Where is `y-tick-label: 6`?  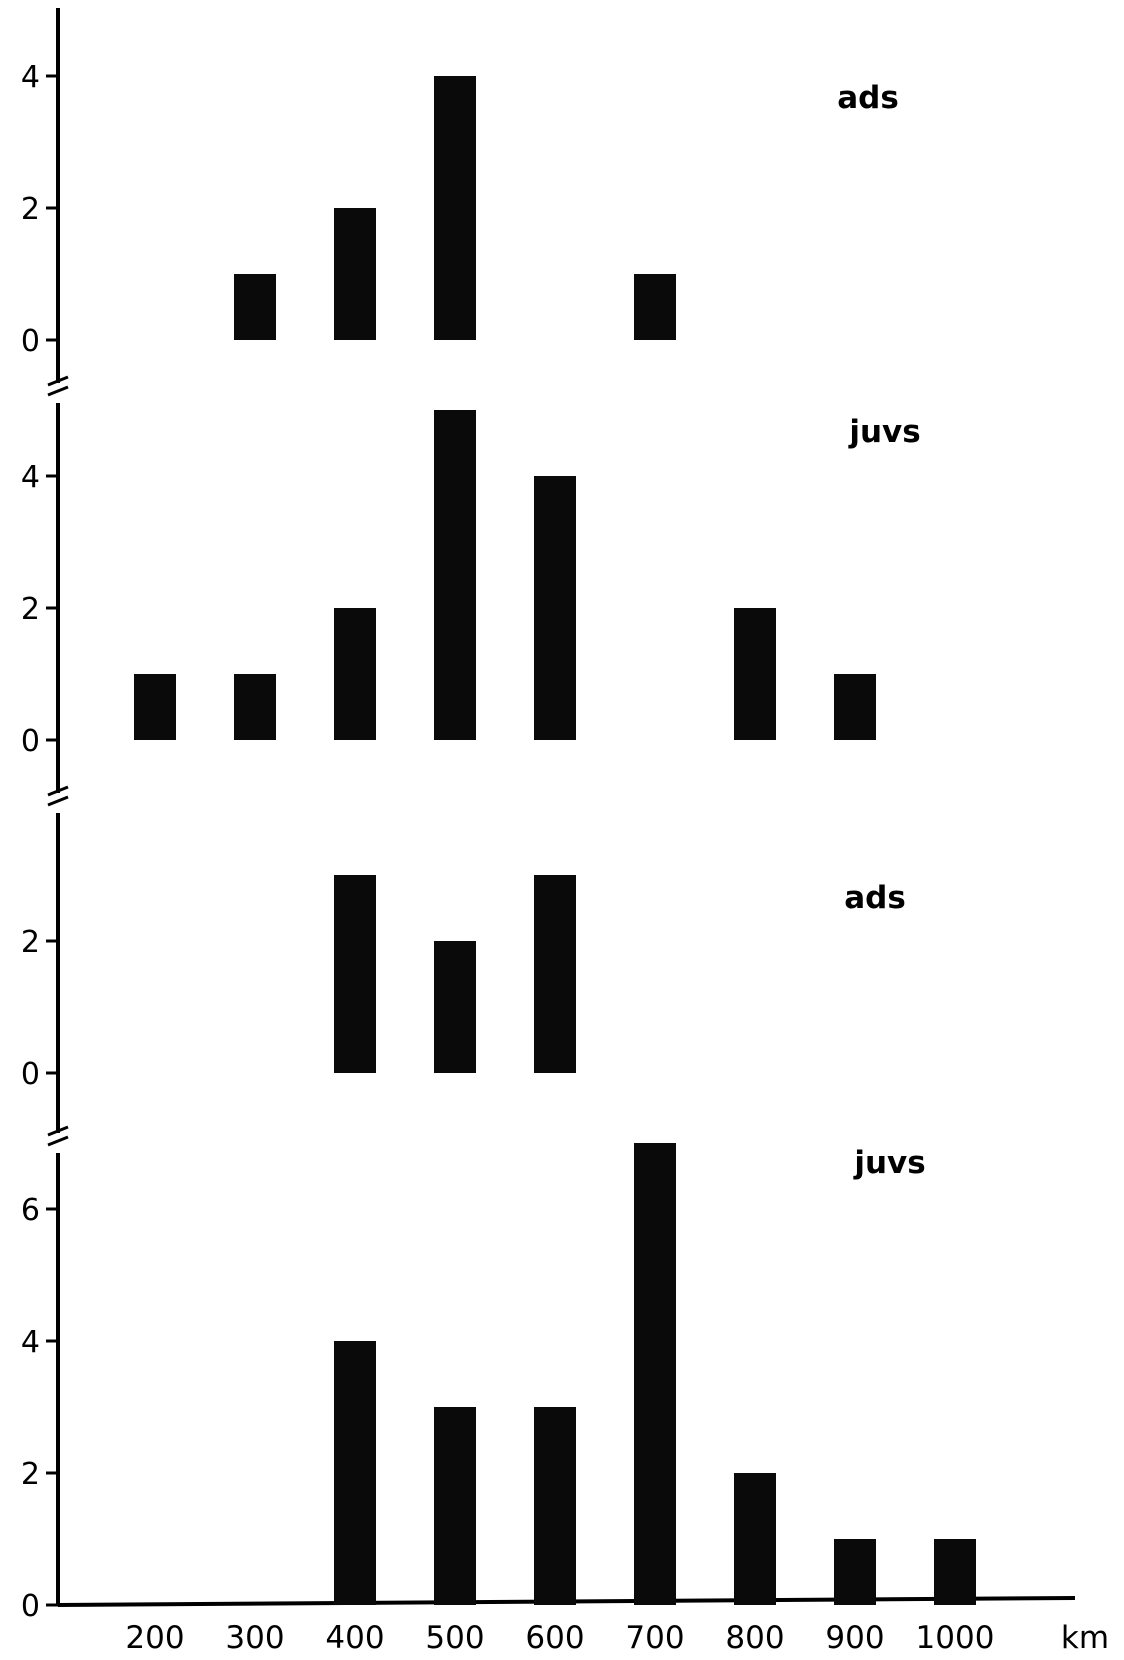 y-tick-label: 6 is located at coordinates (30, 1210).